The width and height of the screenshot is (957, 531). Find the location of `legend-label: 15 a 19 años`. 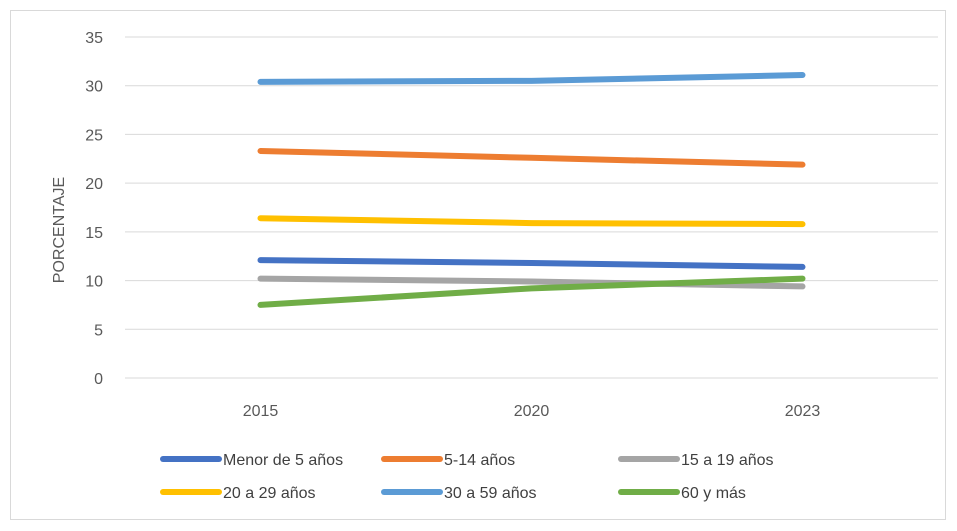

legend-label: 15 a 19 años is located at coordinates (727, 460).